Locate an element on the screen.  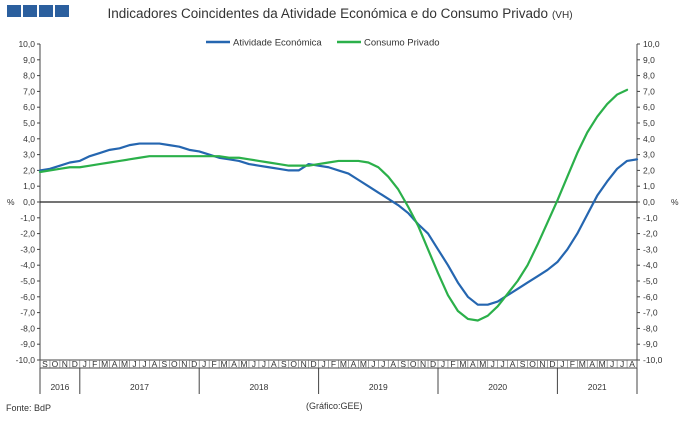
y-tick-label-left: 3,0 is located at coordinates (29, 155).